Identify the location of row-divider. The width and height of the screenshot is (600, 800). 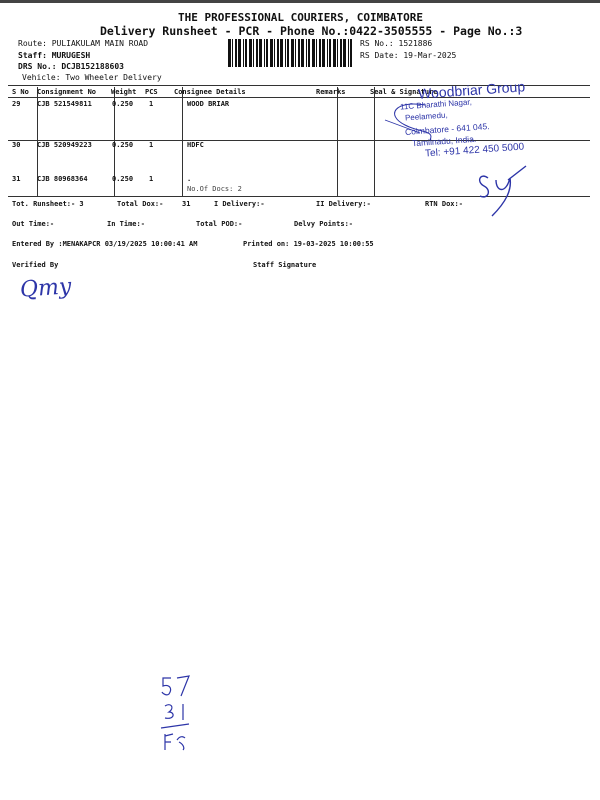
(299, 140).